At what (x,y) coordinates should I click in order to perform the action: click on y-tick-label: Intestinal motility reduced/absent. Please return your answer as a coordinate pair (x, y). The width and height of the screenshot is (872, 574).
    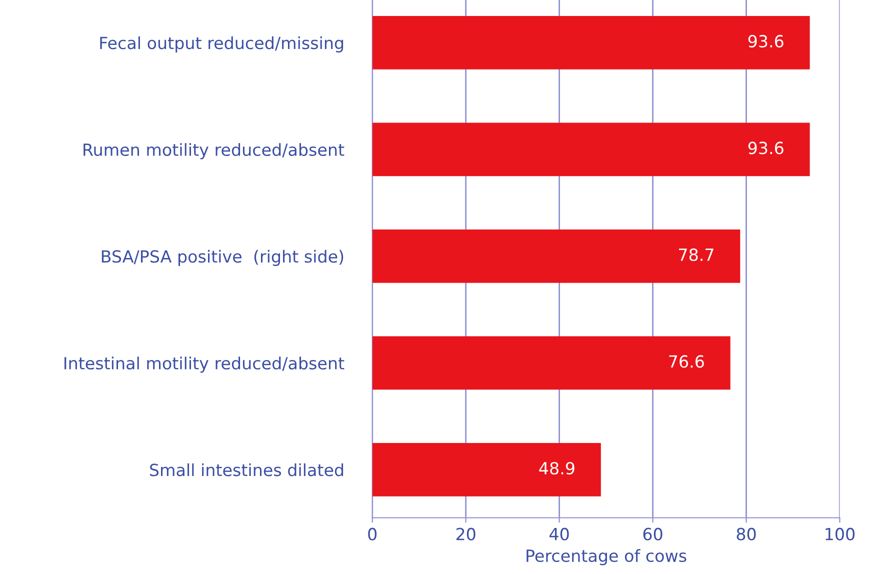
    Looking at the image, I should click on (204, 364).